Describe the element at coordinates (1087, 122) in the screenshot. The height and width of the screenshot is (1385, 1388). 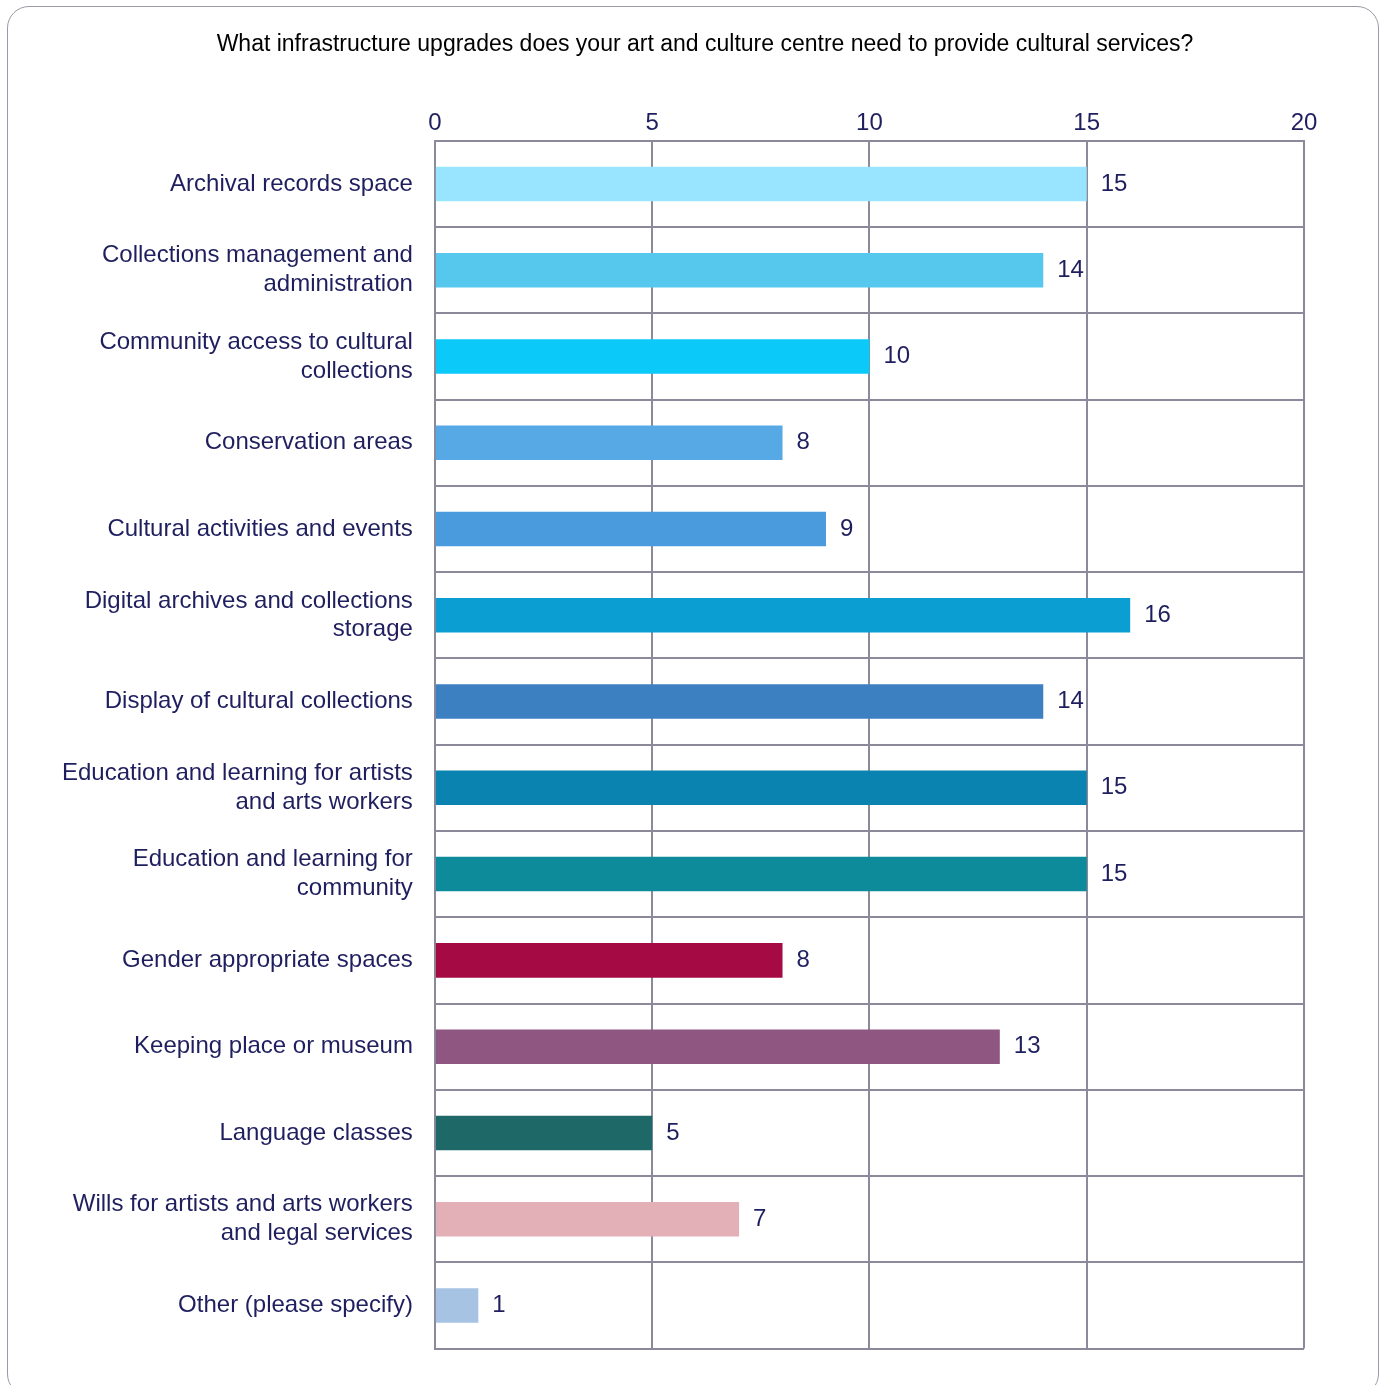
I see `x-tick-label: 15` at that location.